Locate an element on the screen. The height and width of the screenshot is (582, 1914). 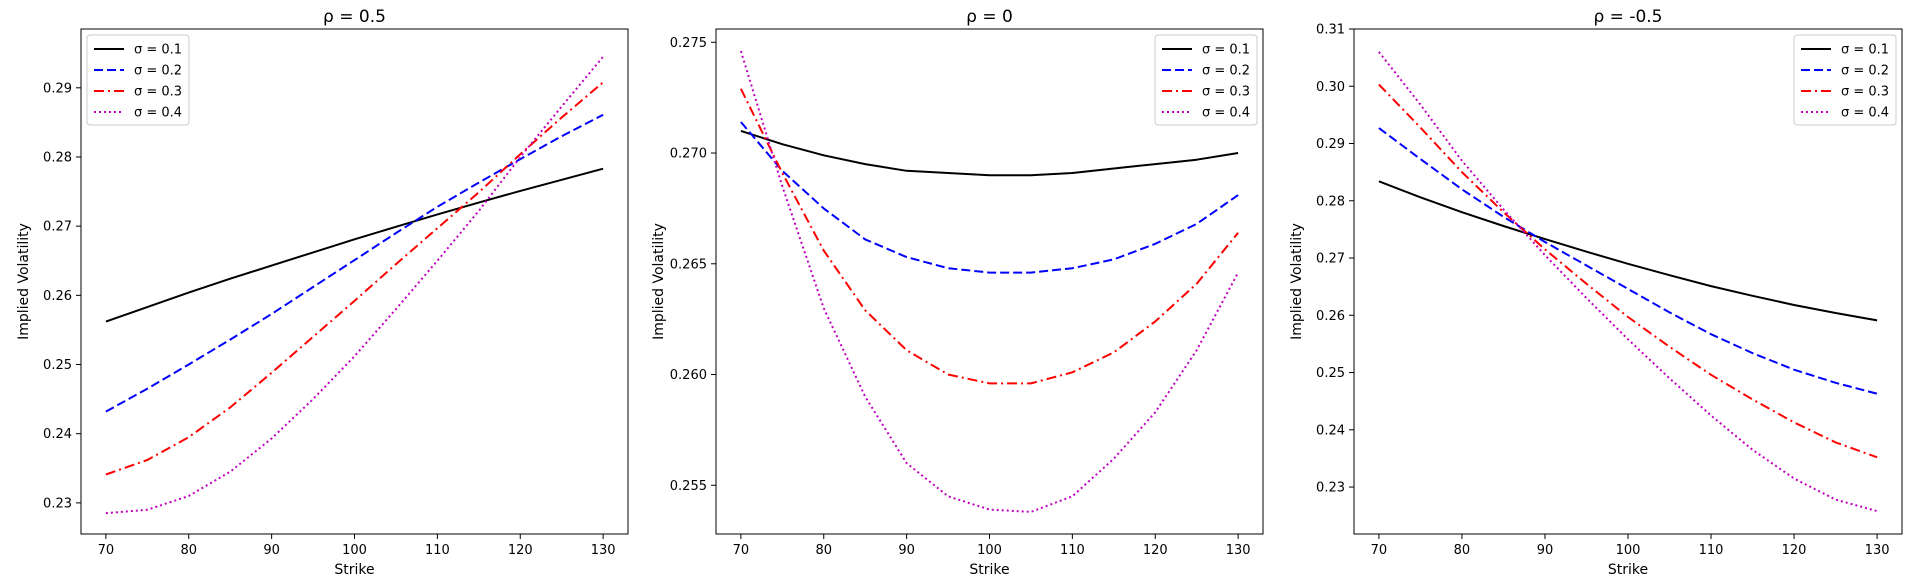
y-tick-label: 0.30 is located at coordinates (1330, 87).